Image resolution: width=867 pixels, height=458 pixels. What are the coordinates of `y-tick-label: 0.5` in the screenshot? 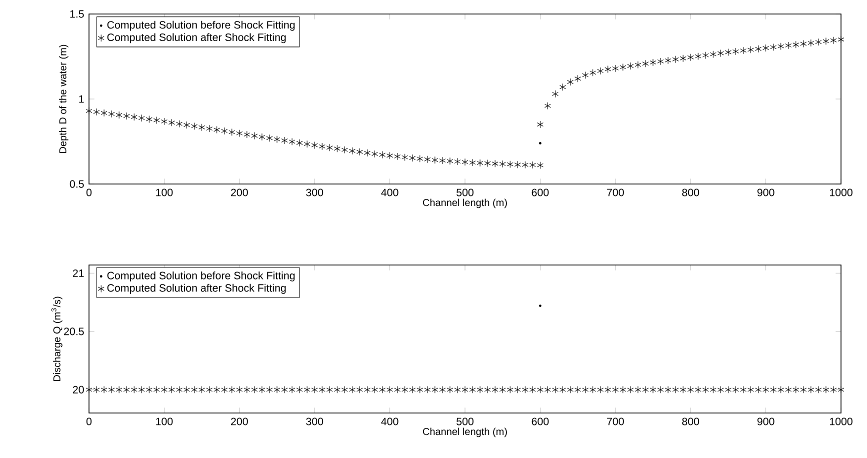 It's located at (77, 184).